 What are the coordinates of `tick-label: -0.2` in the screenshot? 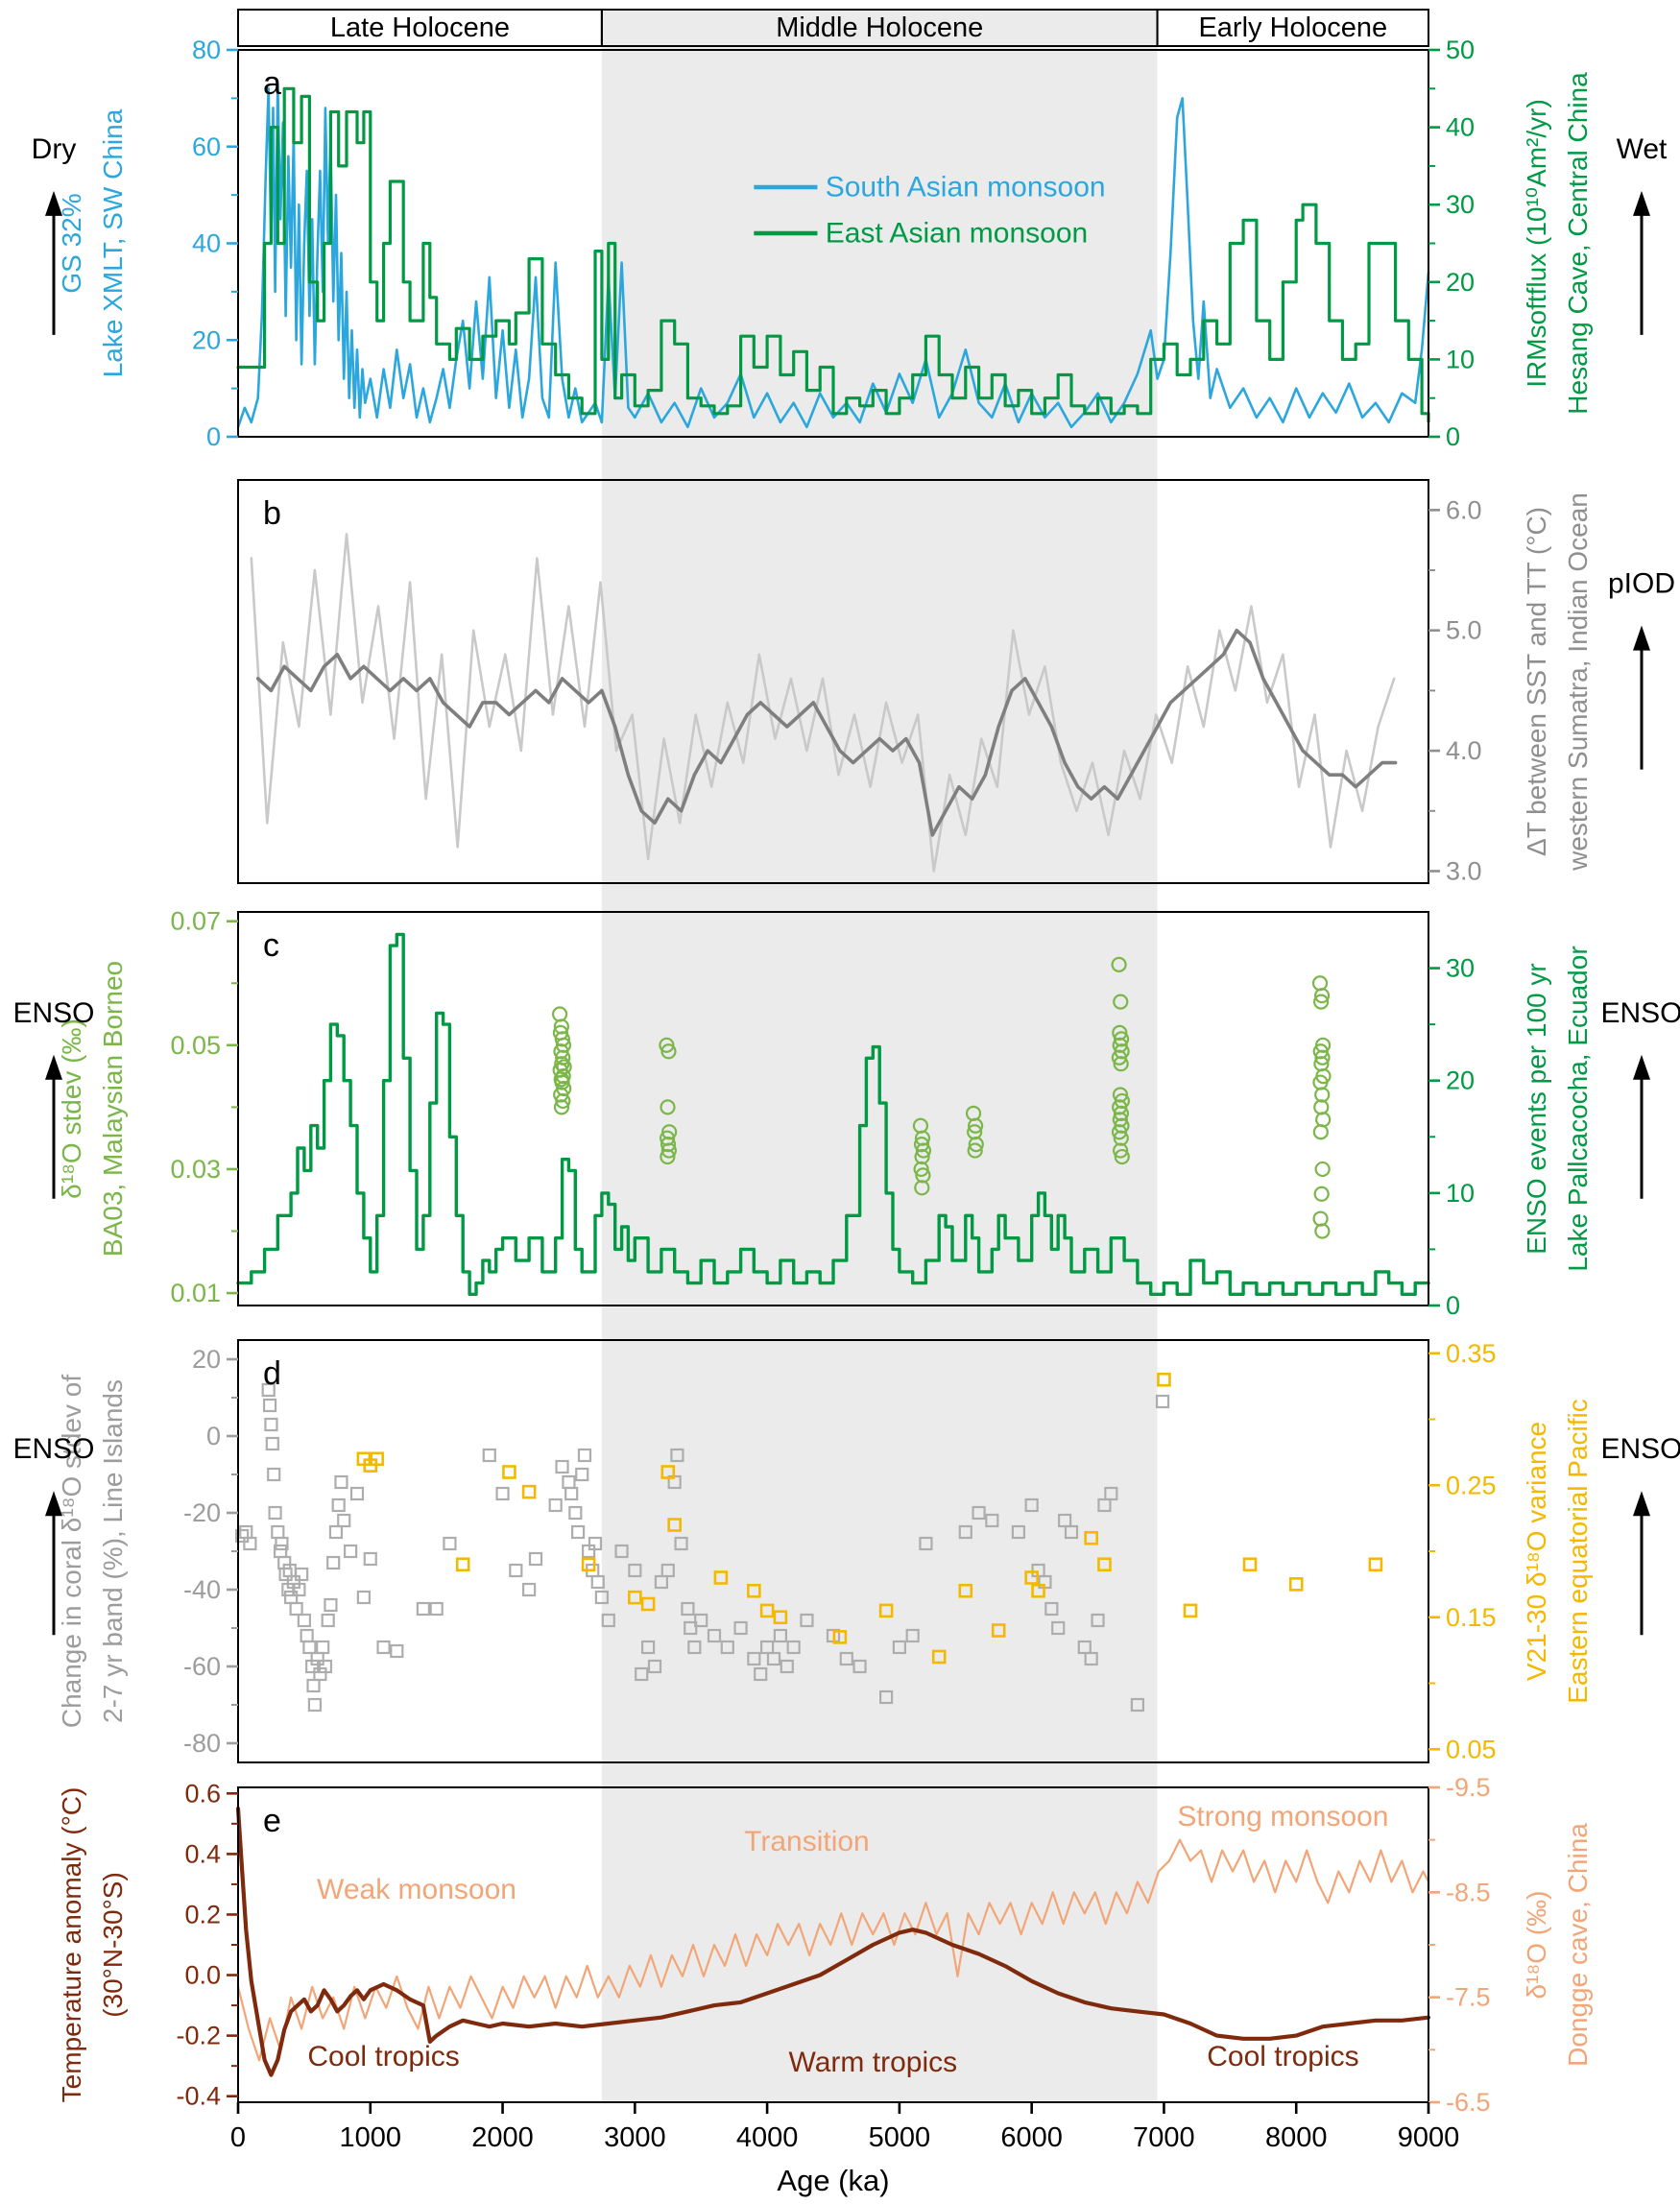 It's located at (198, 2036).